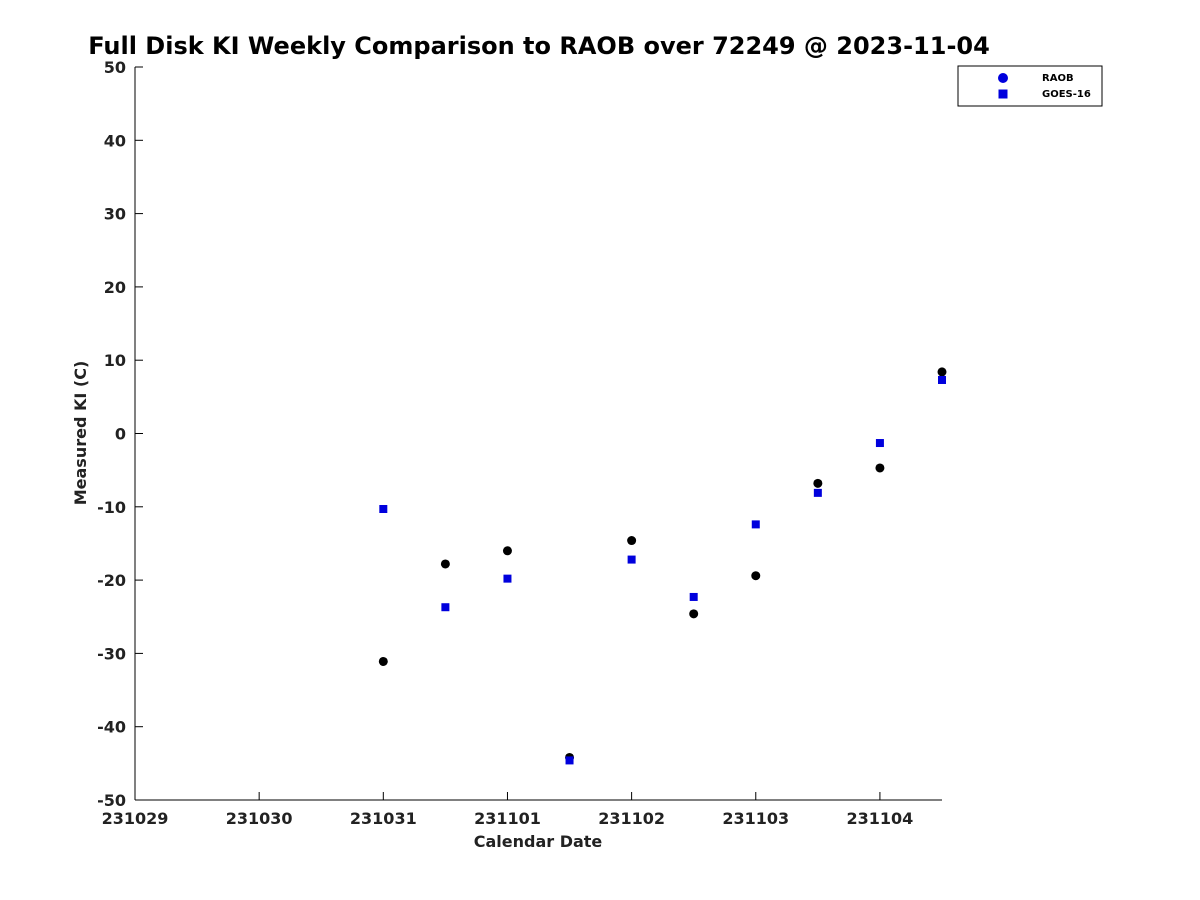 This screenshot has width=1200, height=900. I want to click on x-tick-label: 231102, so click(631, 818).